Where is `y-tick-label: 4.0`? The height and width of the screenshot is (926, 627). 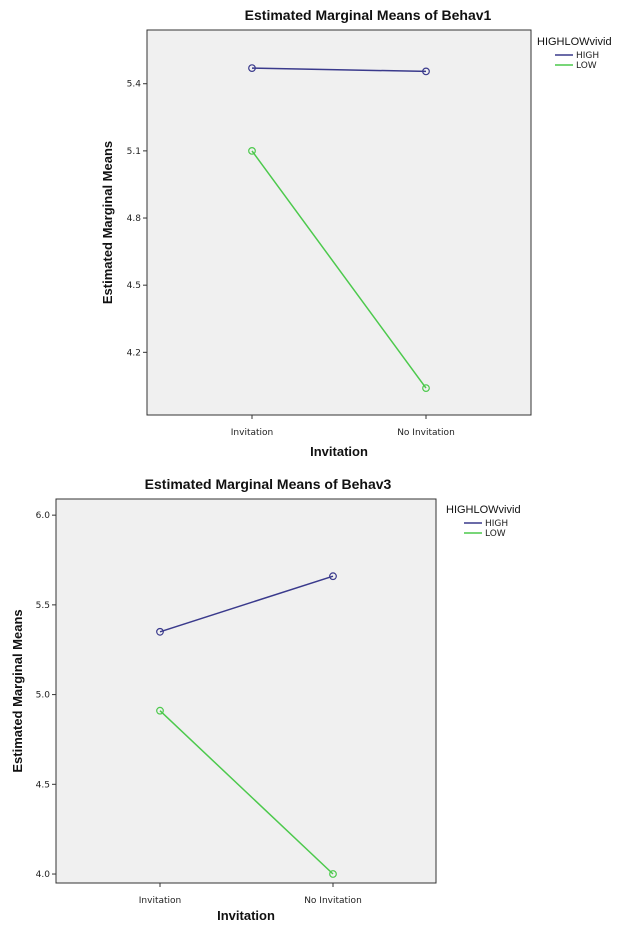
y-tick-label: 4.0 is located at coordinates (43, 875).